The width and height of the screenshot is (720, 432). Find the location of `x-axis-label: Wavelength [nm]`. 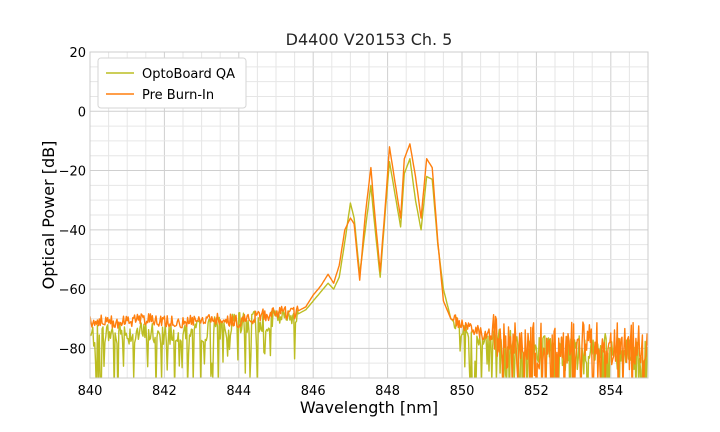

x-axis-label: Wavelength [nm] is located at coordinates (369, 407).